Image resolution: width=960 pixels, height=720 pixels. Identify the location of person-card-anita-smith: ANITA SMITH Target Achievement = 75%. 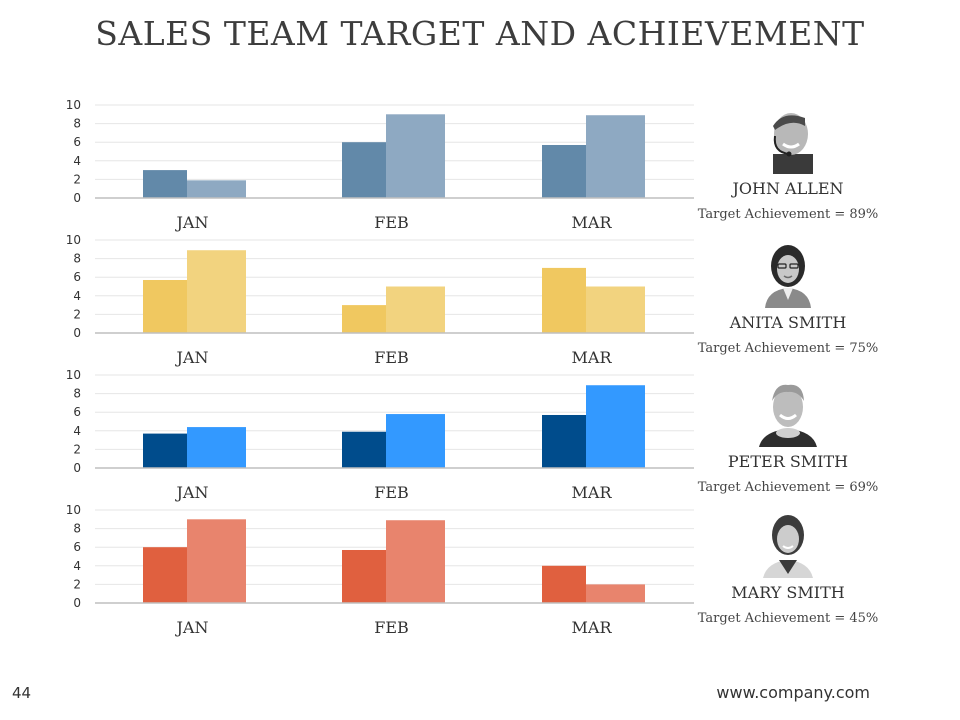
(788, 297).